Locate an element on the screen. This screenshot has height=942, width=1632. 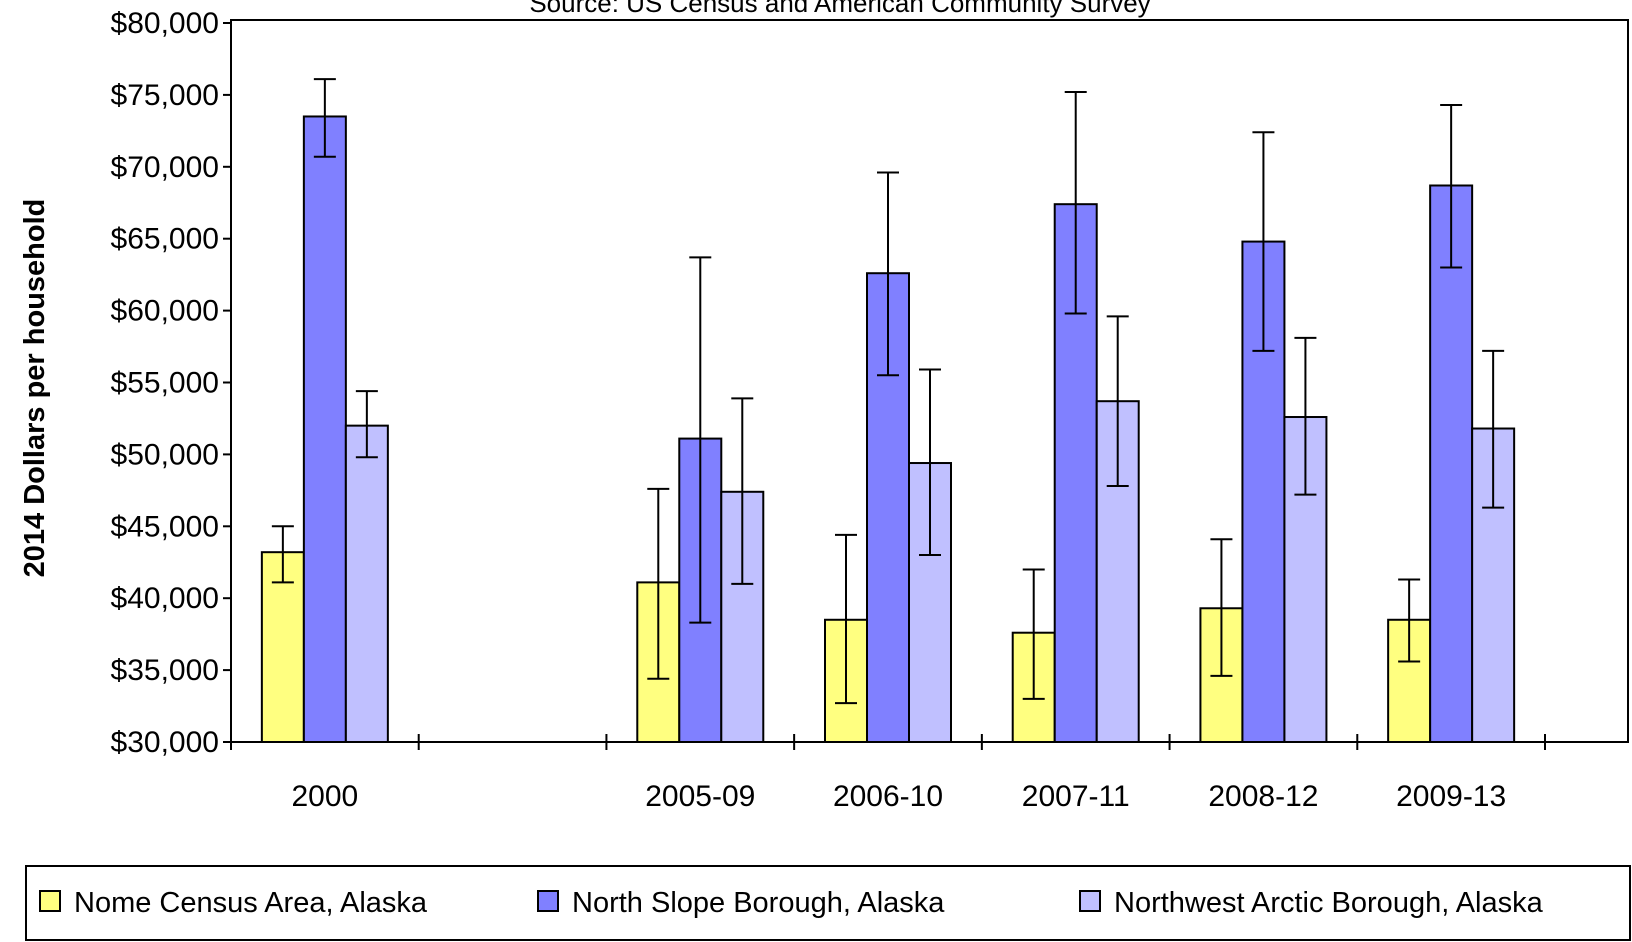
legend-label: Northwest Arctic Borough, Alaska is located at coordinates (1329, 903).